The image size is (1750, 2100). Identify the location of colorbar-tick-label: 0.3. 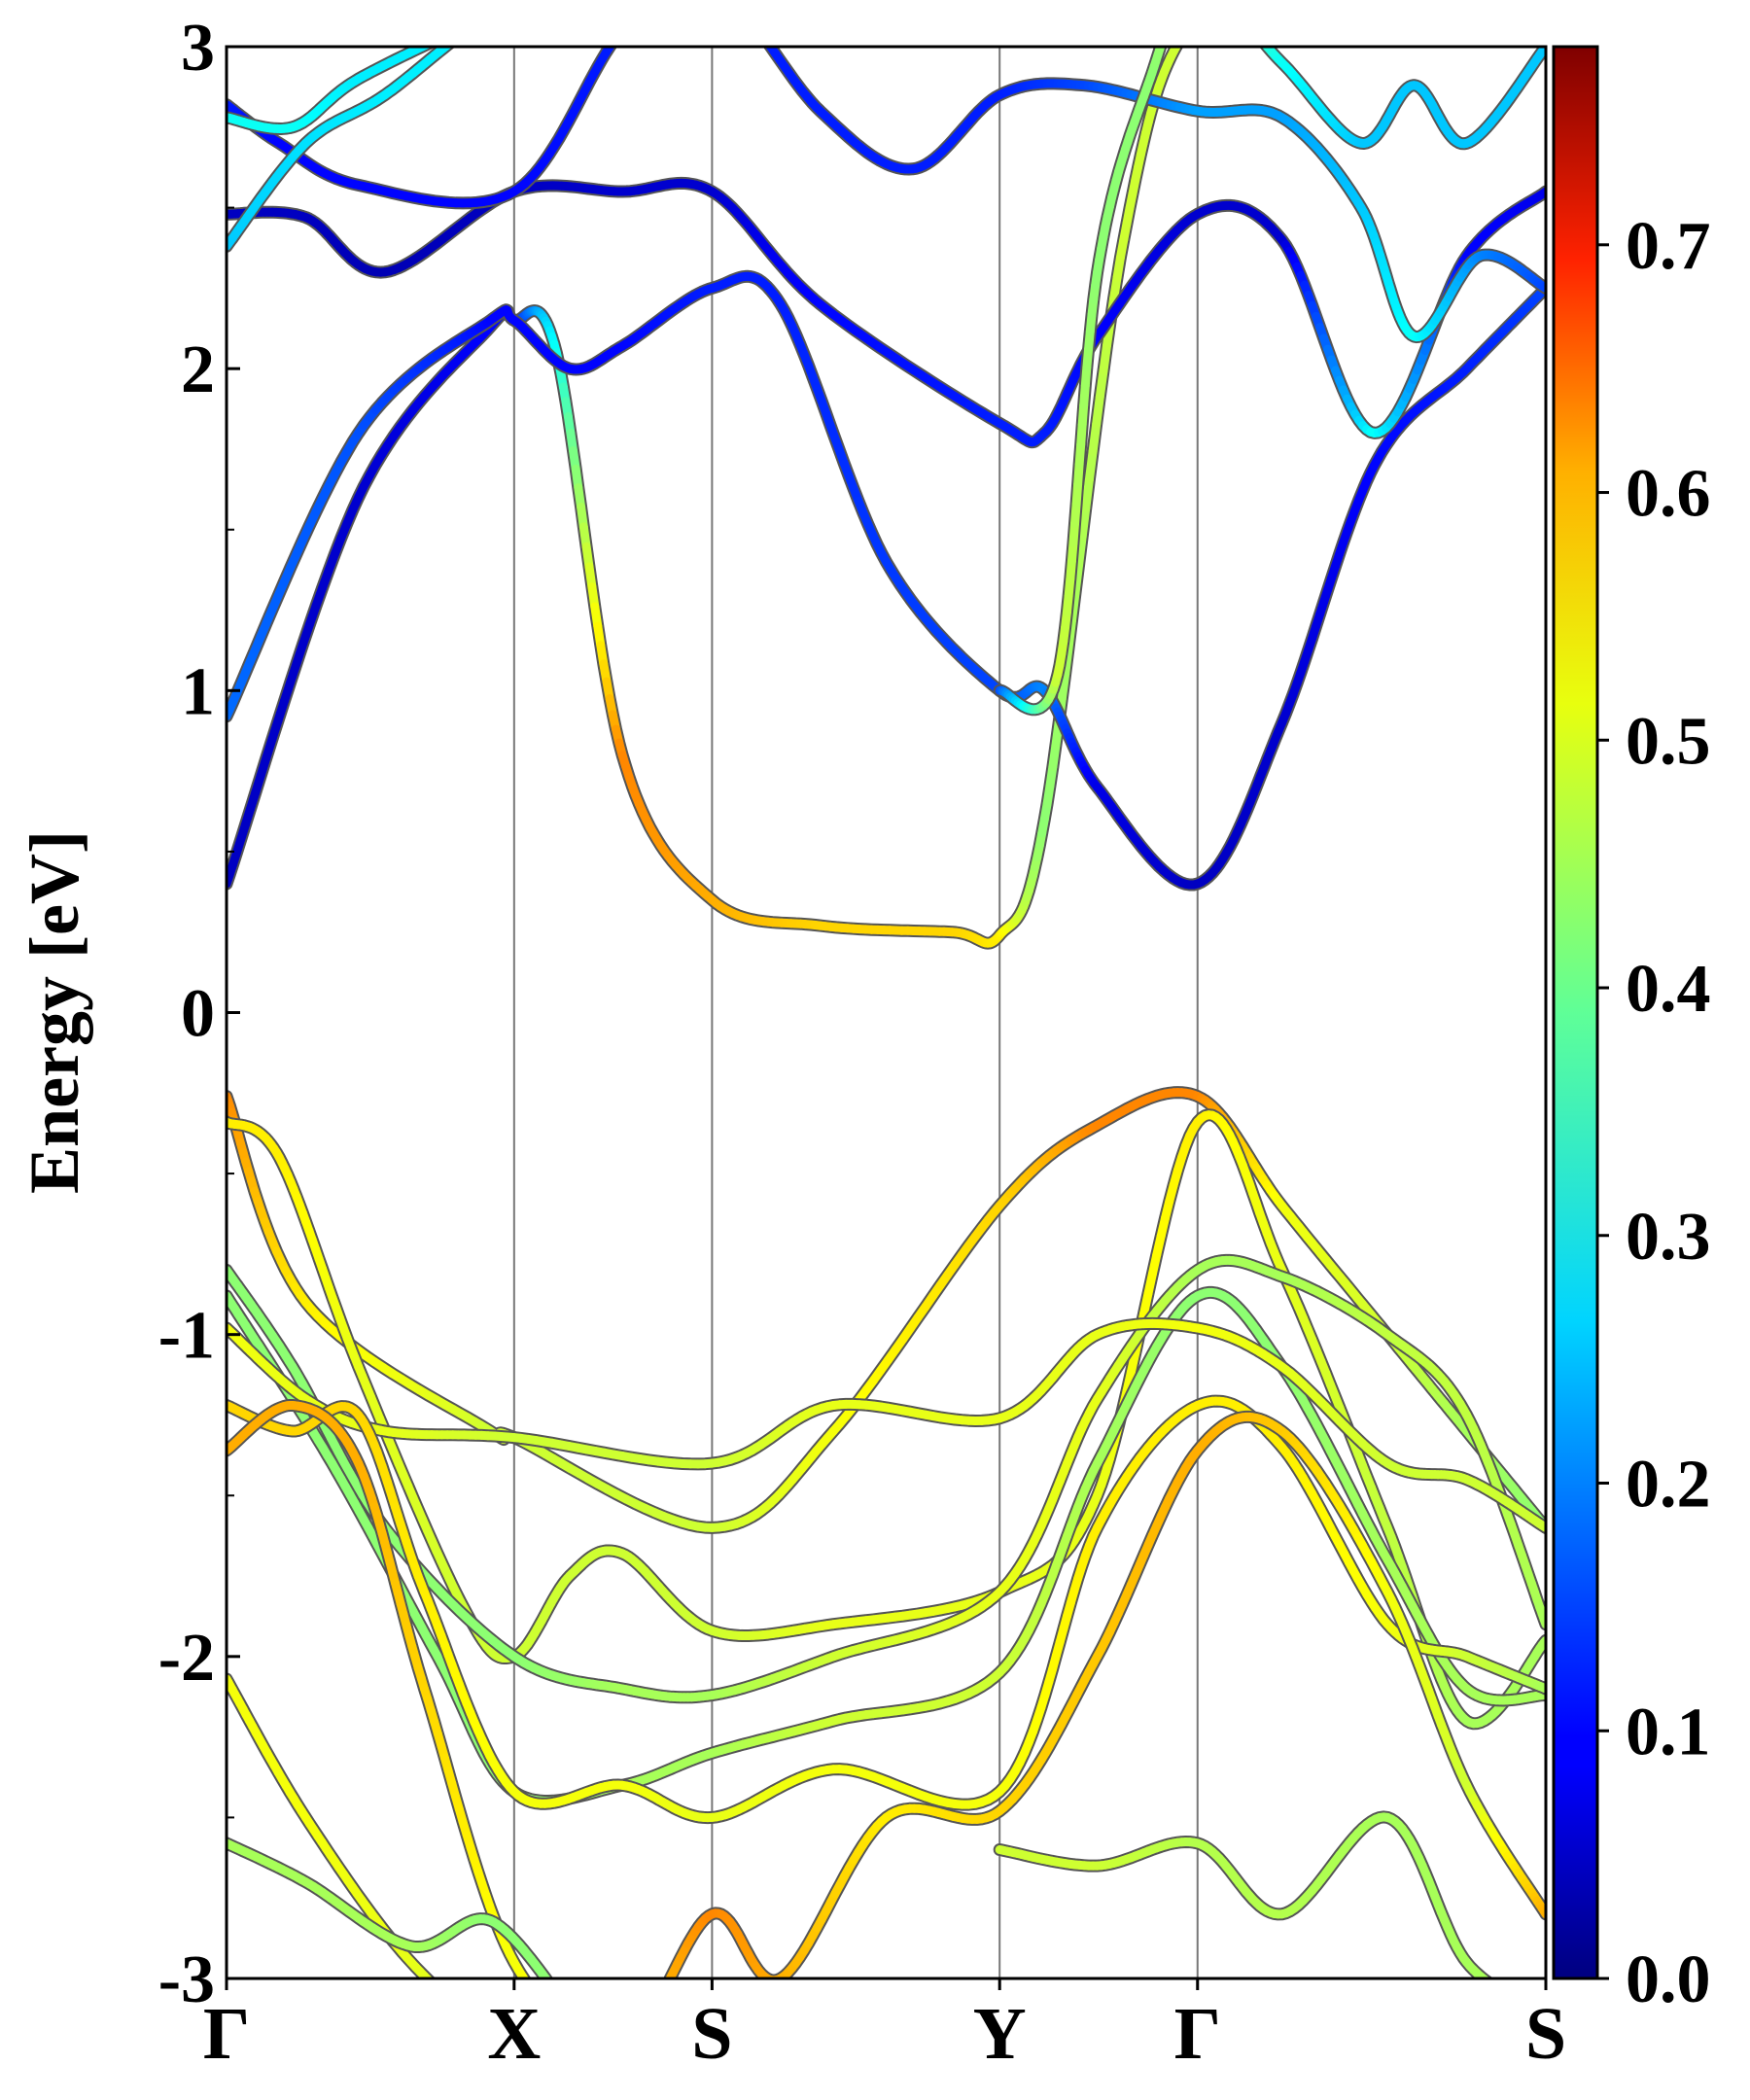
(1668, 1237).